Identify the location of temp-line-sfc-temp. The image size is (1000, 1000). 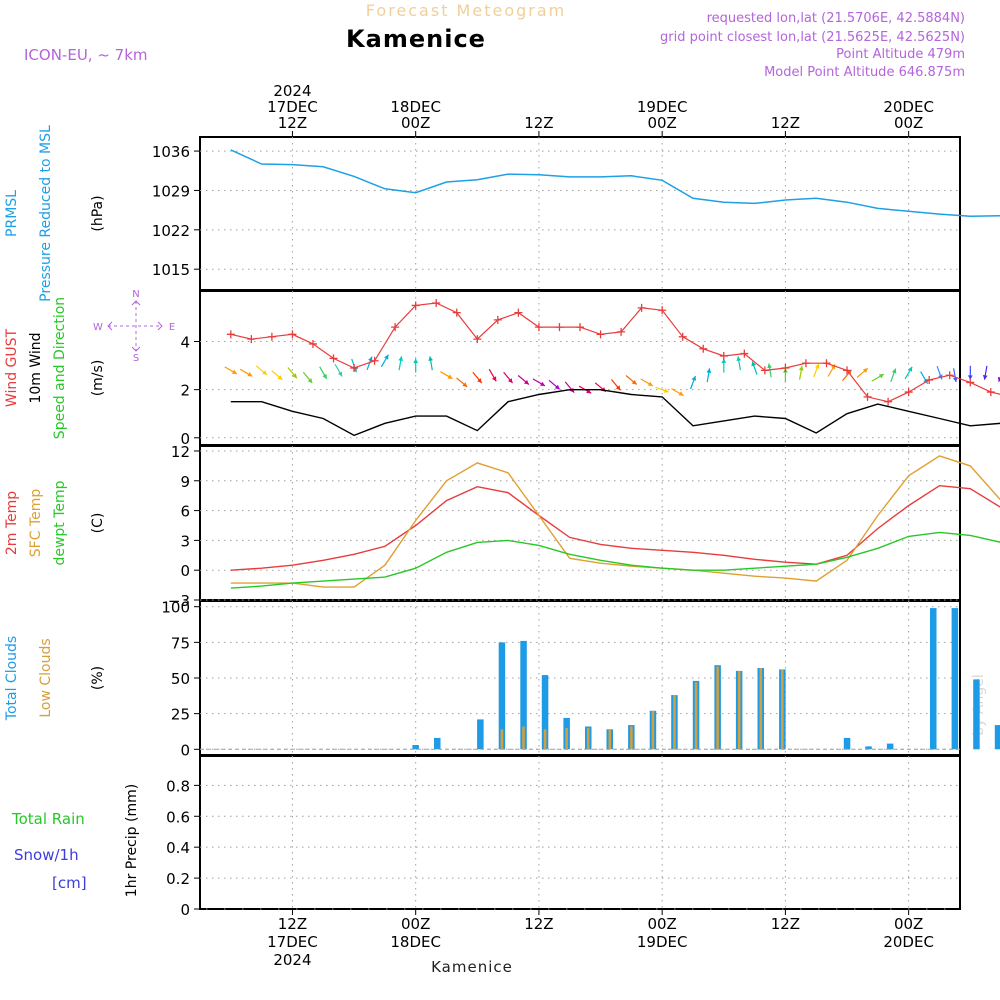
(615, 521).